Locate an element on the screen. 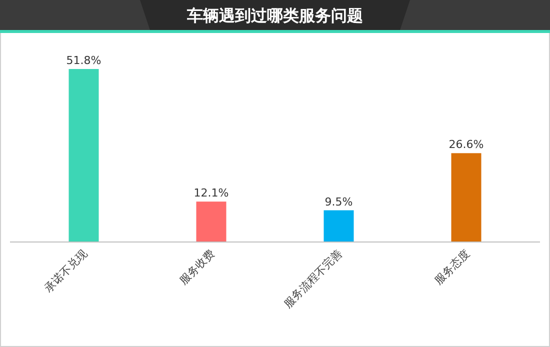 The width and height of the screenshot is (550, 347). chart-title: 车辆遇到过哪类服务问题 is located at coordinates (274, 15).